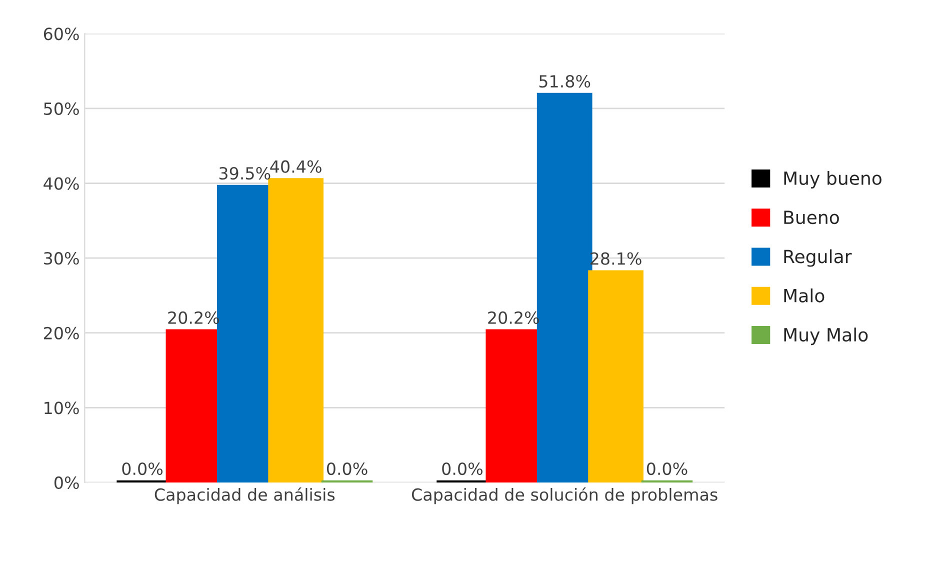  I want to click on y-tick-label: 20%, so click(61, 333).